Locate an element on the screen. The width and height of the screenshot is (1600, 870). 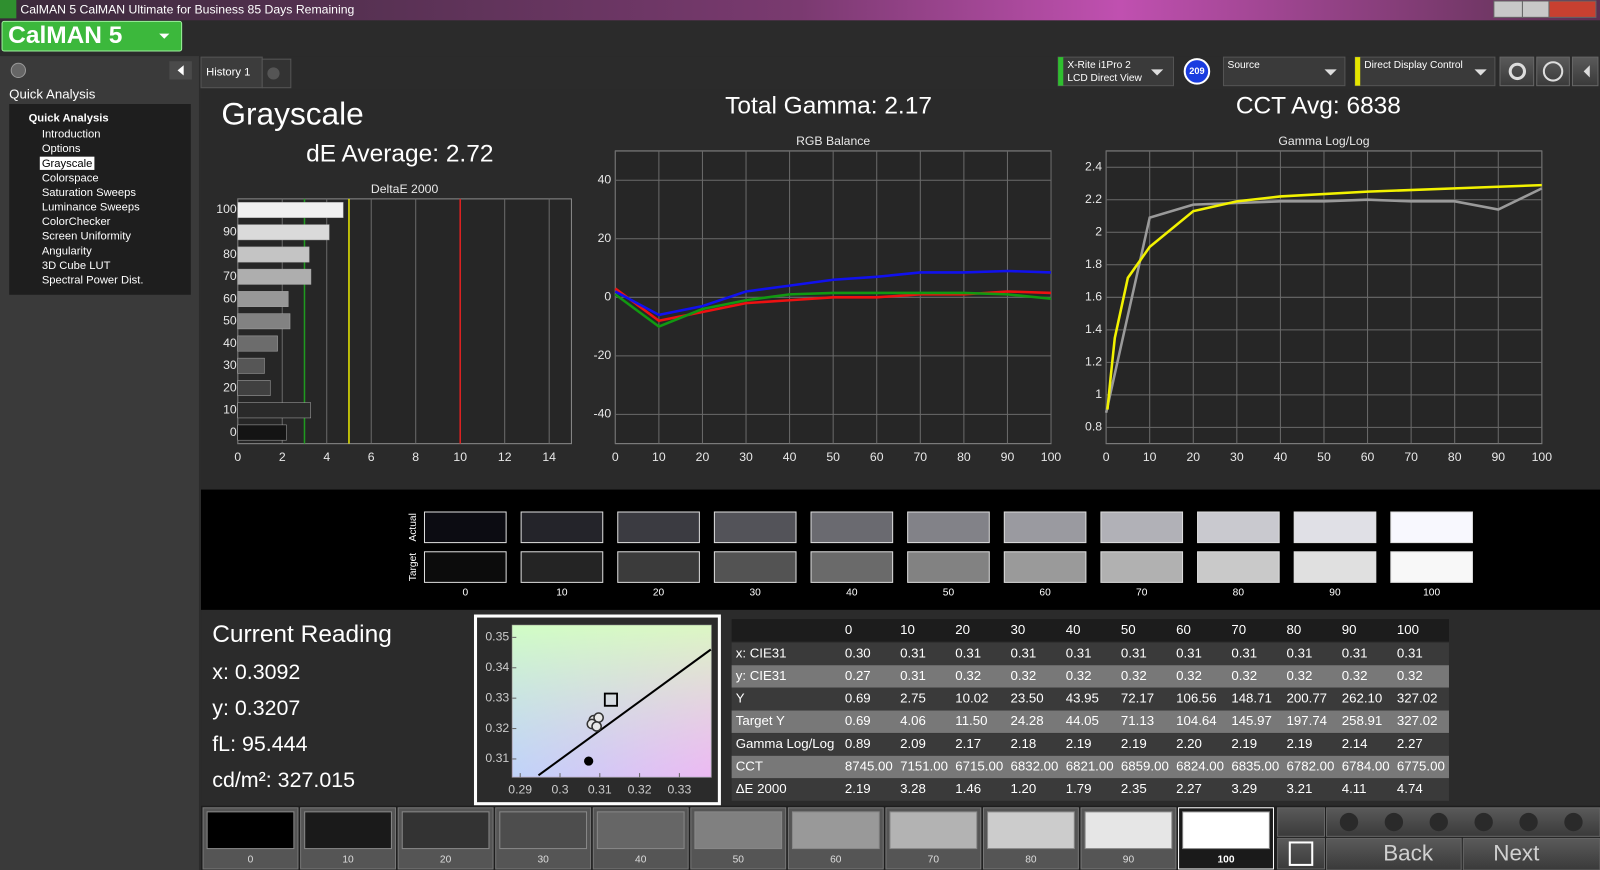
table-row is located at coordinates (1090, 789).